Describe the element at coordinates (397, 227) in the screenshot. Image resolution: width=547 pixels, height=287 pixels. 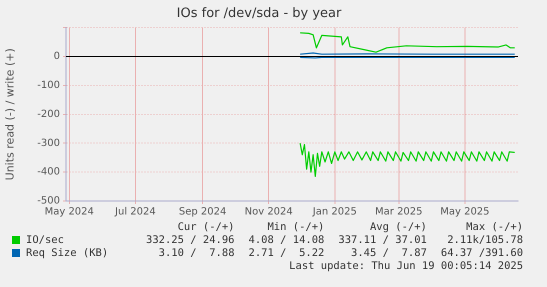
I see `text: Avg (-/+)` at that location.